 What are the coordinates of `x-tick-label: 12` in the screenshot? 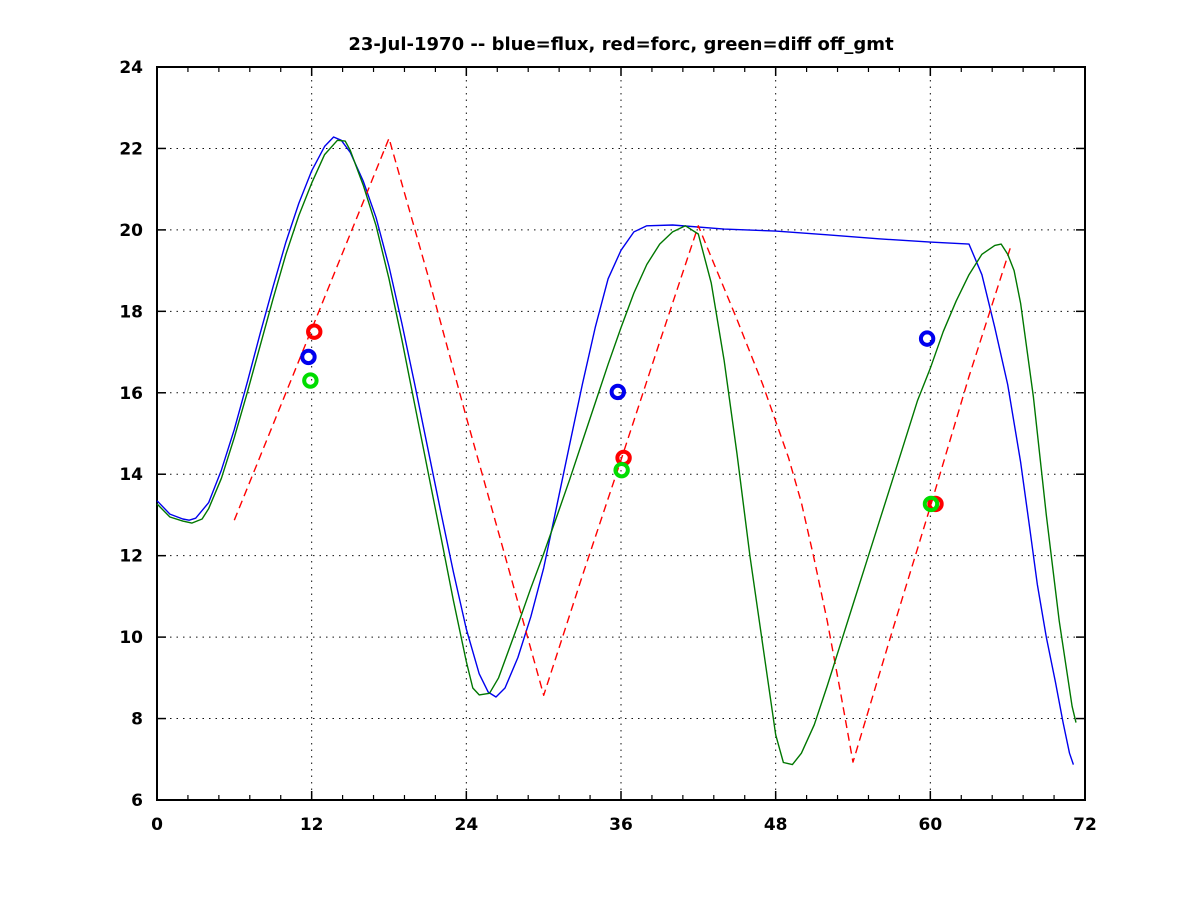 It's located at (312, 825).